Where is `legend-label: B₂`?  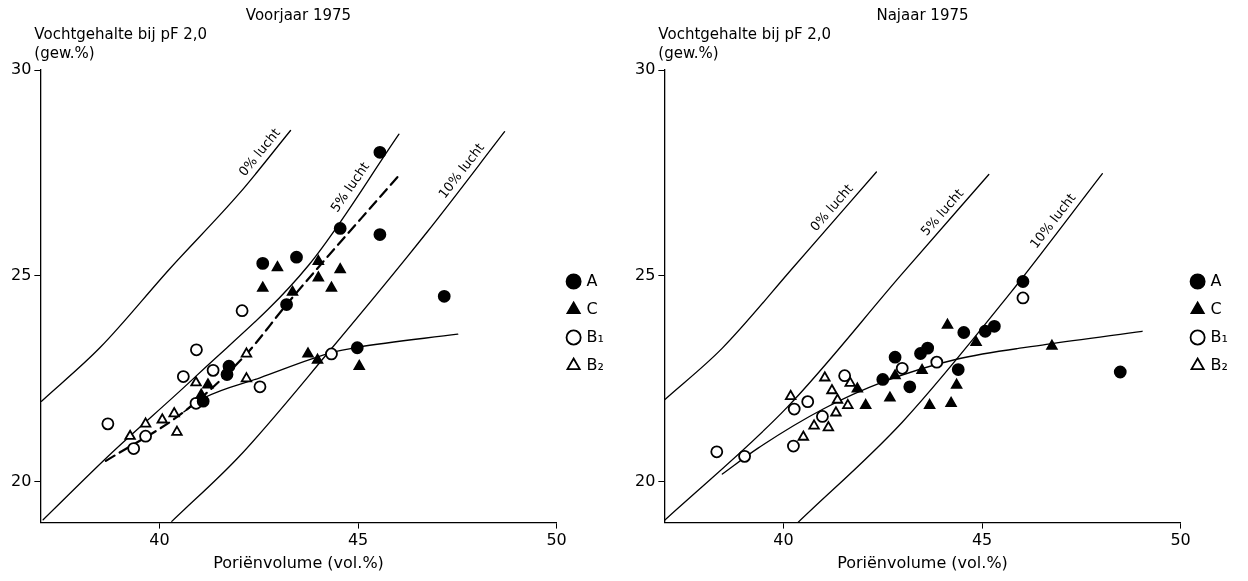 legend-label: B₂ is located at coordinates (595, 364).